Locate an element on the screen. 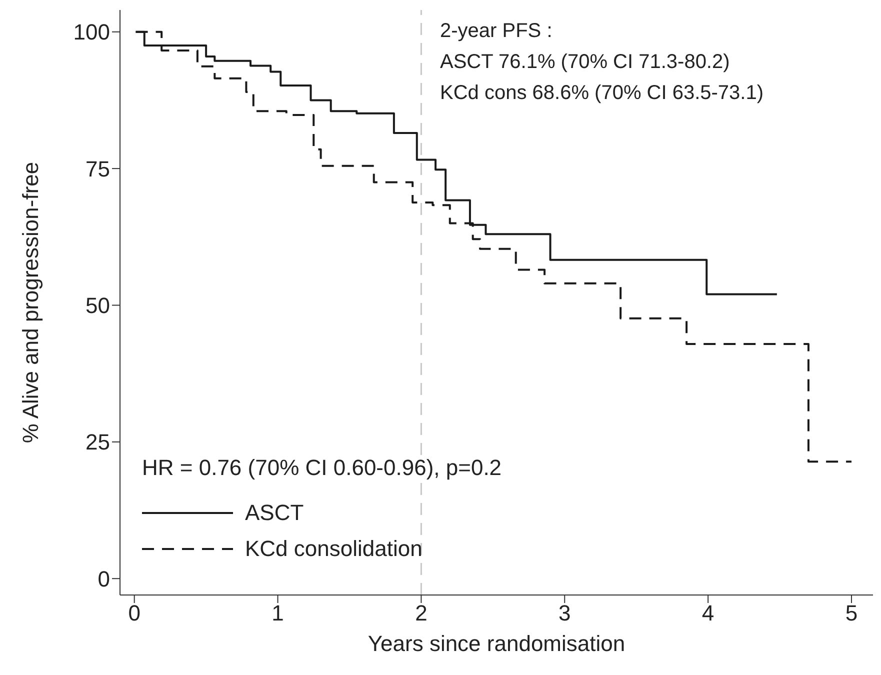  legend-label: KCd consolidation is located at coordinates (333, 549).